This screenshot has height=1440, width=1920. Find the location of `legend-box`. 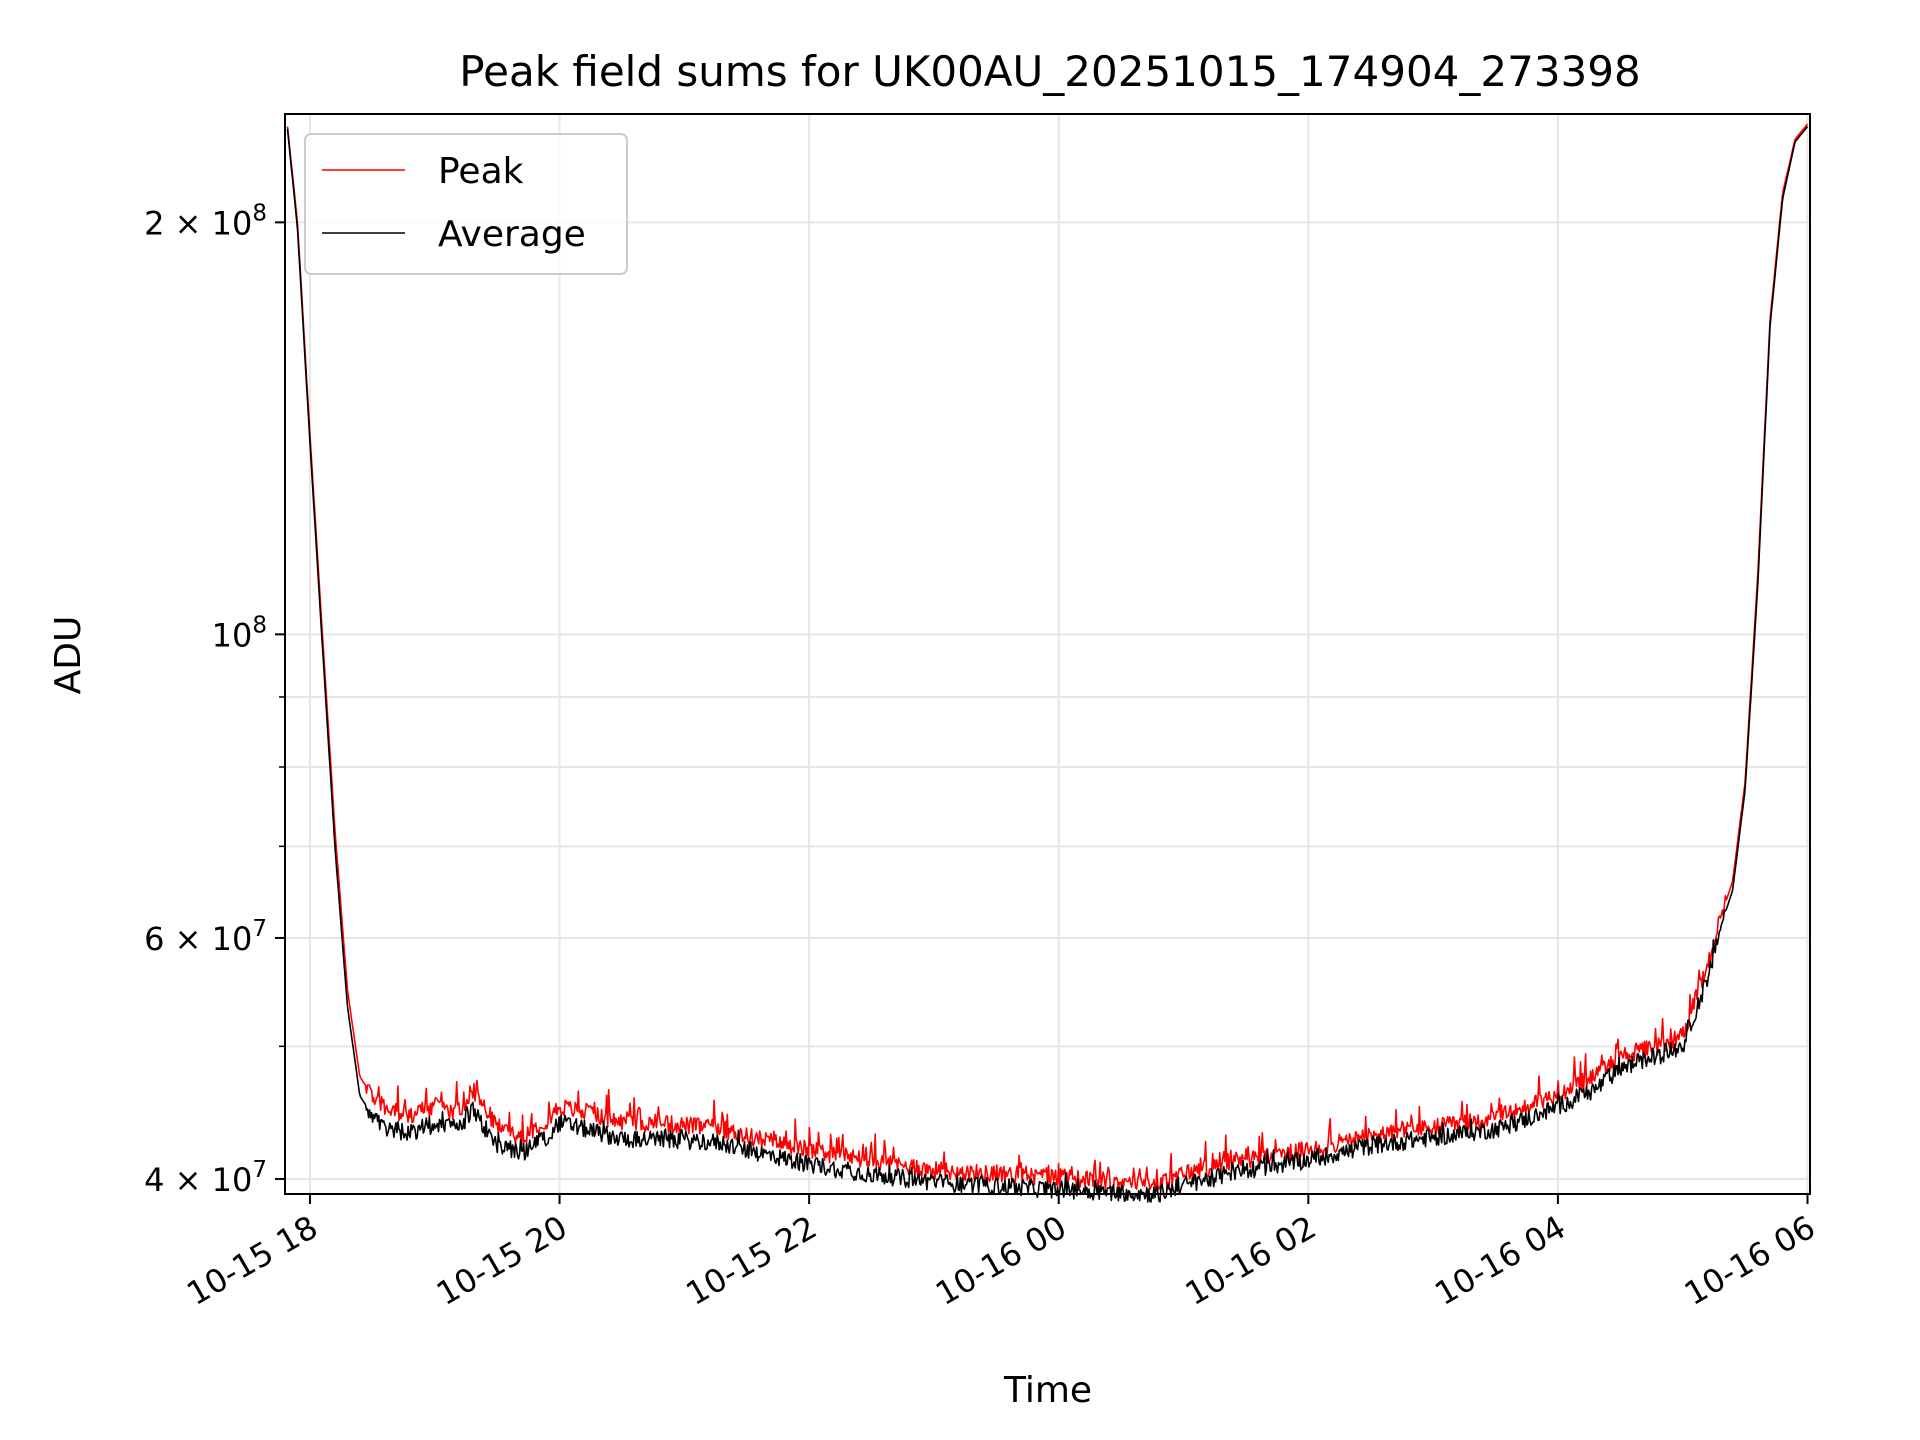

legend-box is located at coordinates (466, 204).